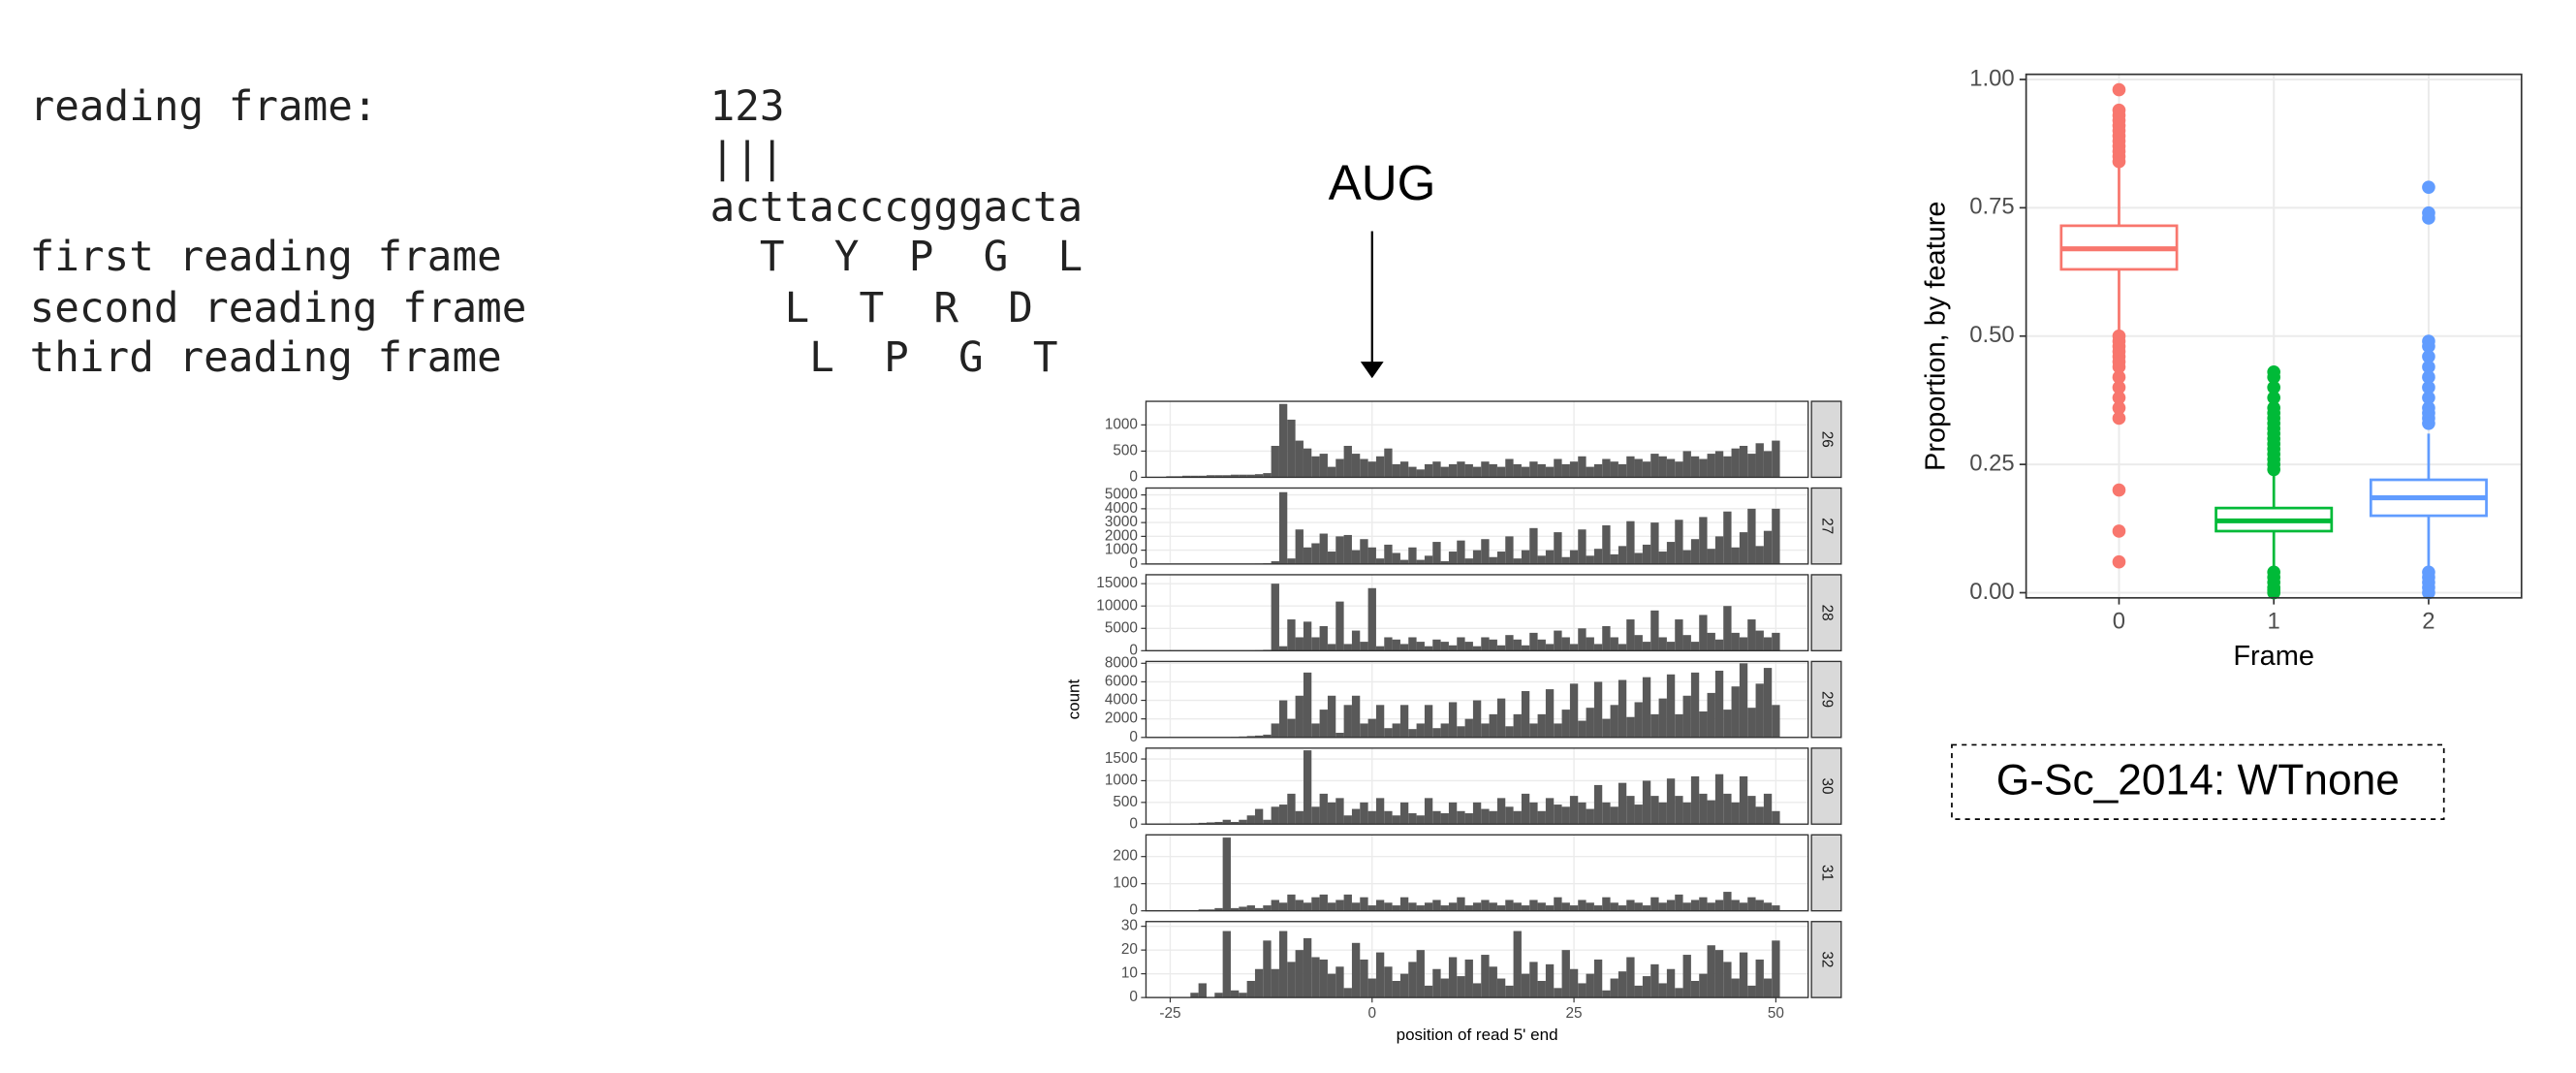 This screenshot has width=2576, height=1073. I want to click on y-tick-label: 5000, so click(1121, 627).